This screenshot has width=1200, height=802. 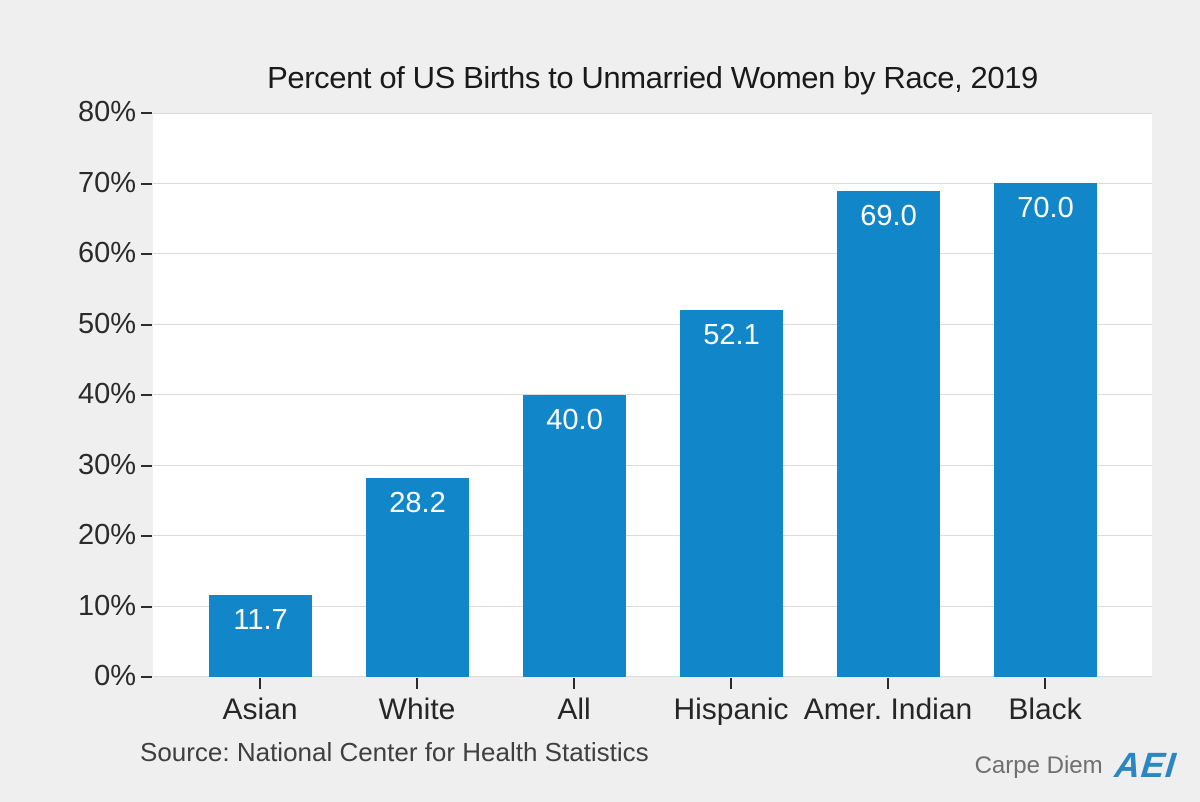 What do you see at coordinates (574, 420) in the screenshot?
I see `bar-value-label: 40.0` at bounding box center [574, 420].